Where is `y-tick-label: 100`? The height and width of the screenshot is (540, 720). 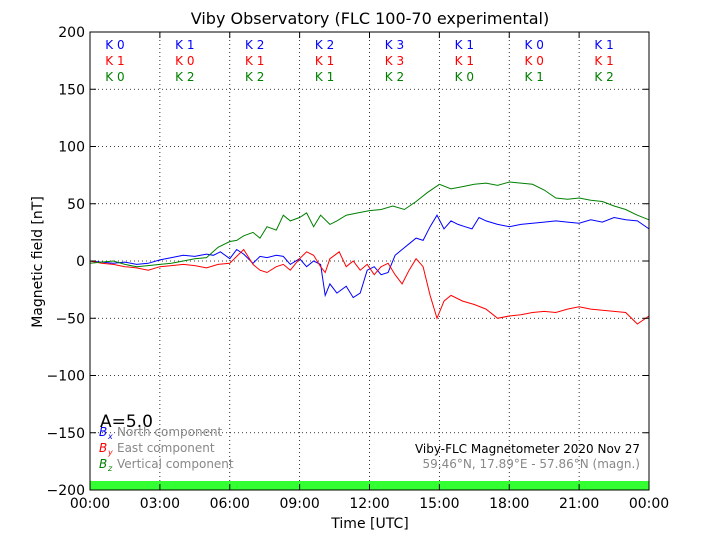 y-tick-label: 100 is located at coordinates (71, 148).